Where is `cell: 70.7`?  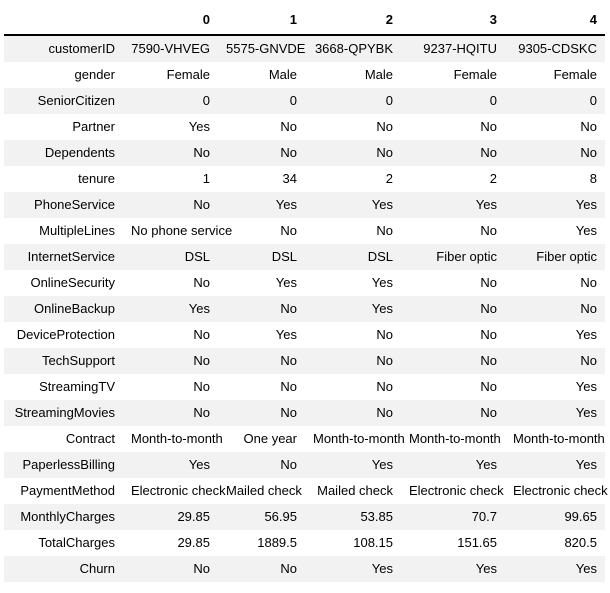 cell: 70.7 is located at coordinates (484, 516).